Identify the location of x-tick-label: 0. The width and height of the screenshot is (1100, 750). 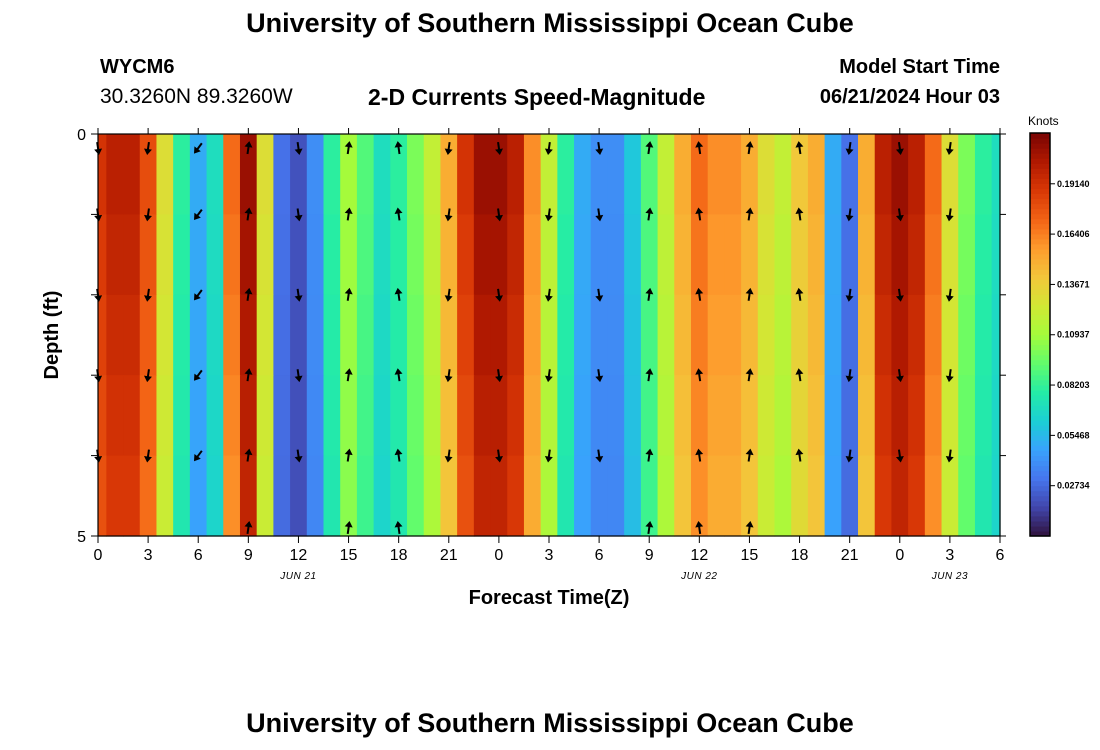
(498, 555).